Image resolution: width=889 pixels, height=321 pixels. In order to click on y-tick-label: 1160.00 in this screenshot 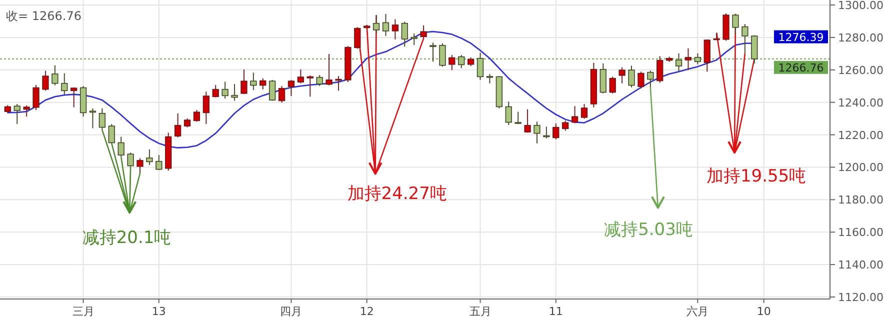, I will do `click(861, 233)`.